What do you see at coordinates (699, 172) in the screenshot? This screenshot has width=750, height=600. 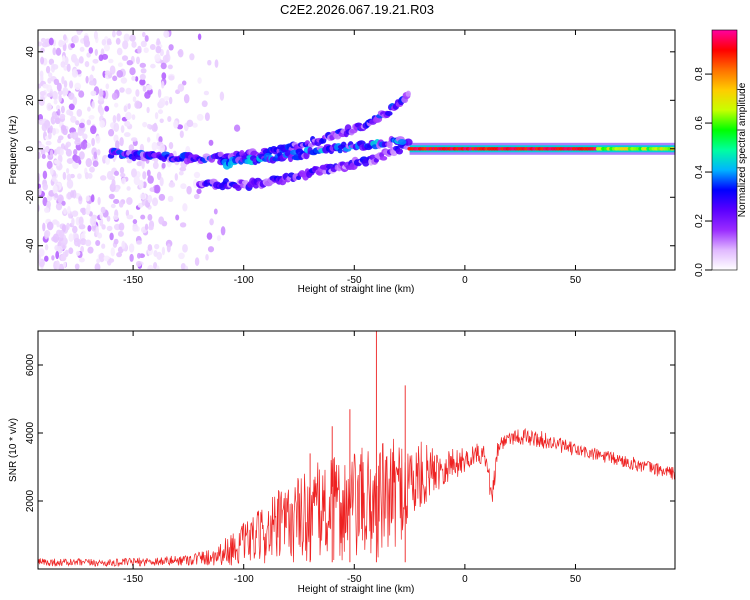 I see `colorbar-tick-label: 0.4` at bounding box center [699, 172].